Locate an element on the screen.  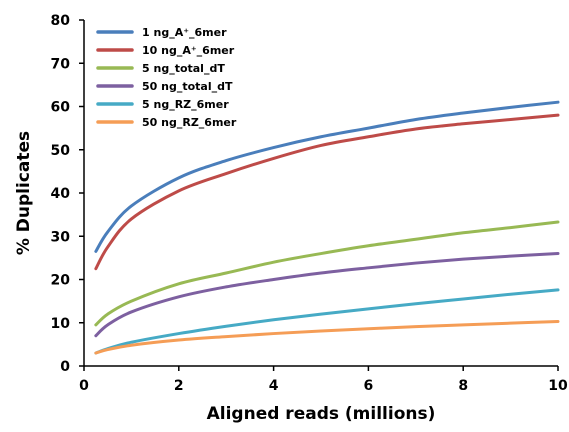
y-tick-label: 40 is located at coordinates (61, 194).